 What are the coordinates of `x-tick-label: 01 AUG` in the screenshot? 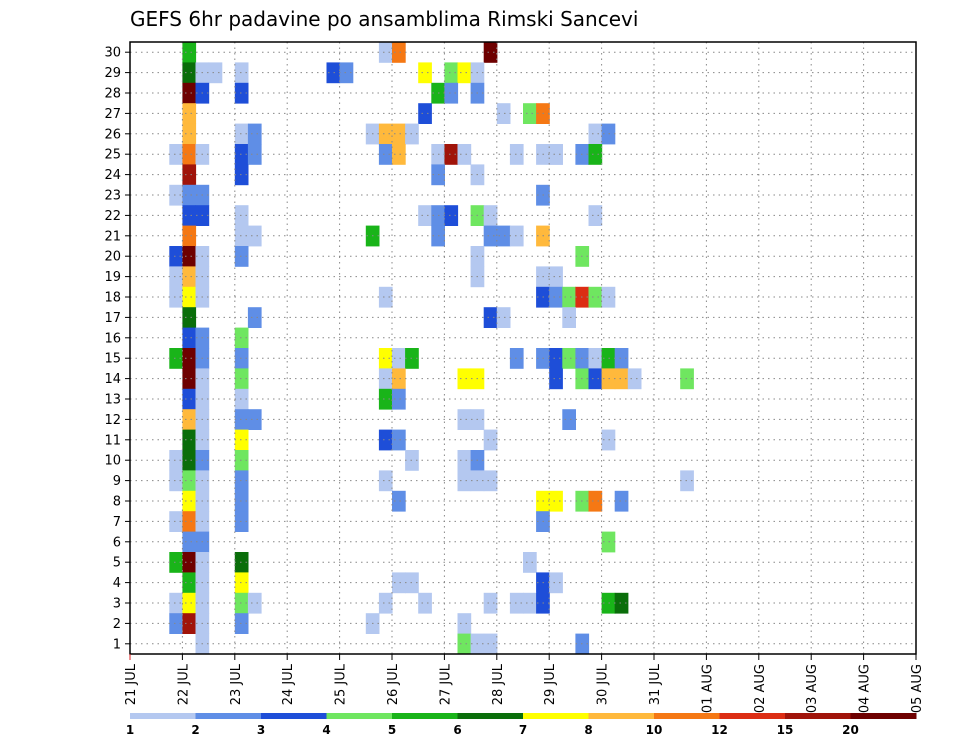 It's located at (707, 688).